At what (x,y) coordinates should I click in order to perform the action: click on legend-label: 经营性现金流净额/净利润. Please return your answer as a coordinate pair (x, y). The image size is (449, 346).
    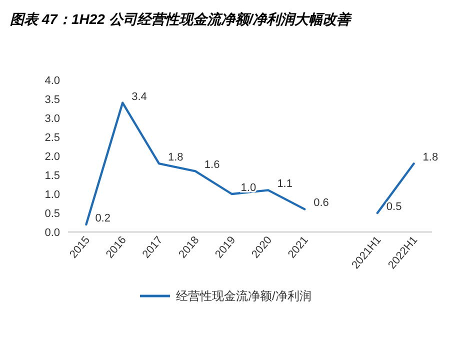
    Looking at the image, I should click on (244, 296).